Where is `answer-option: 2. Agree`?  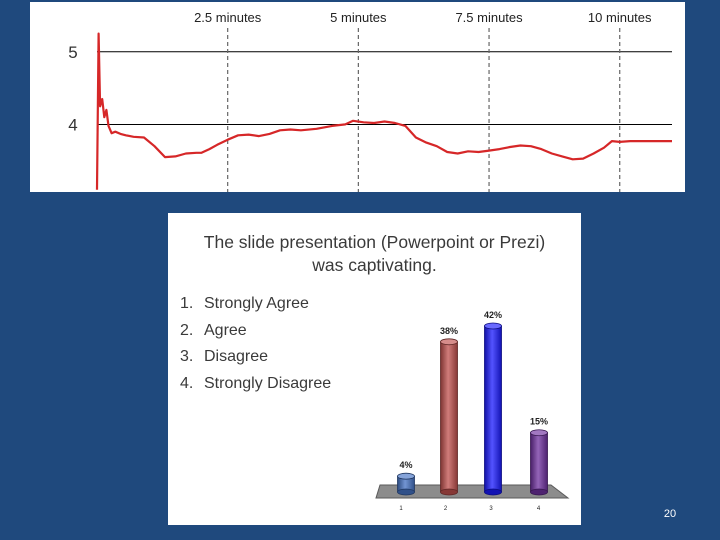 answer-option: 2. Agree is located at coordinates (255, 331).